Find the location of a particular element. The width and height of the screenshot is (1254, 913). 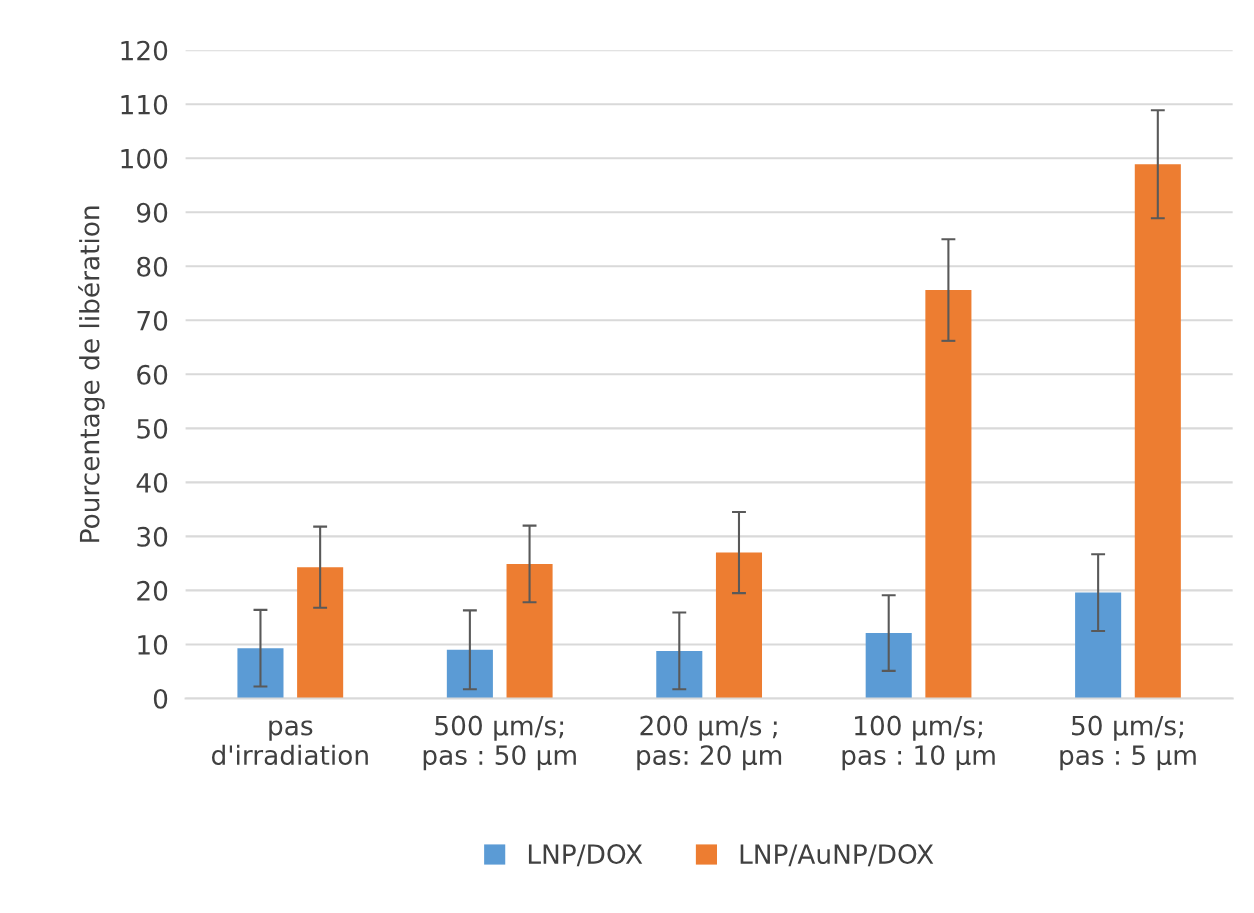

y-tick-label: 40 is located at coordinates (152, 482).